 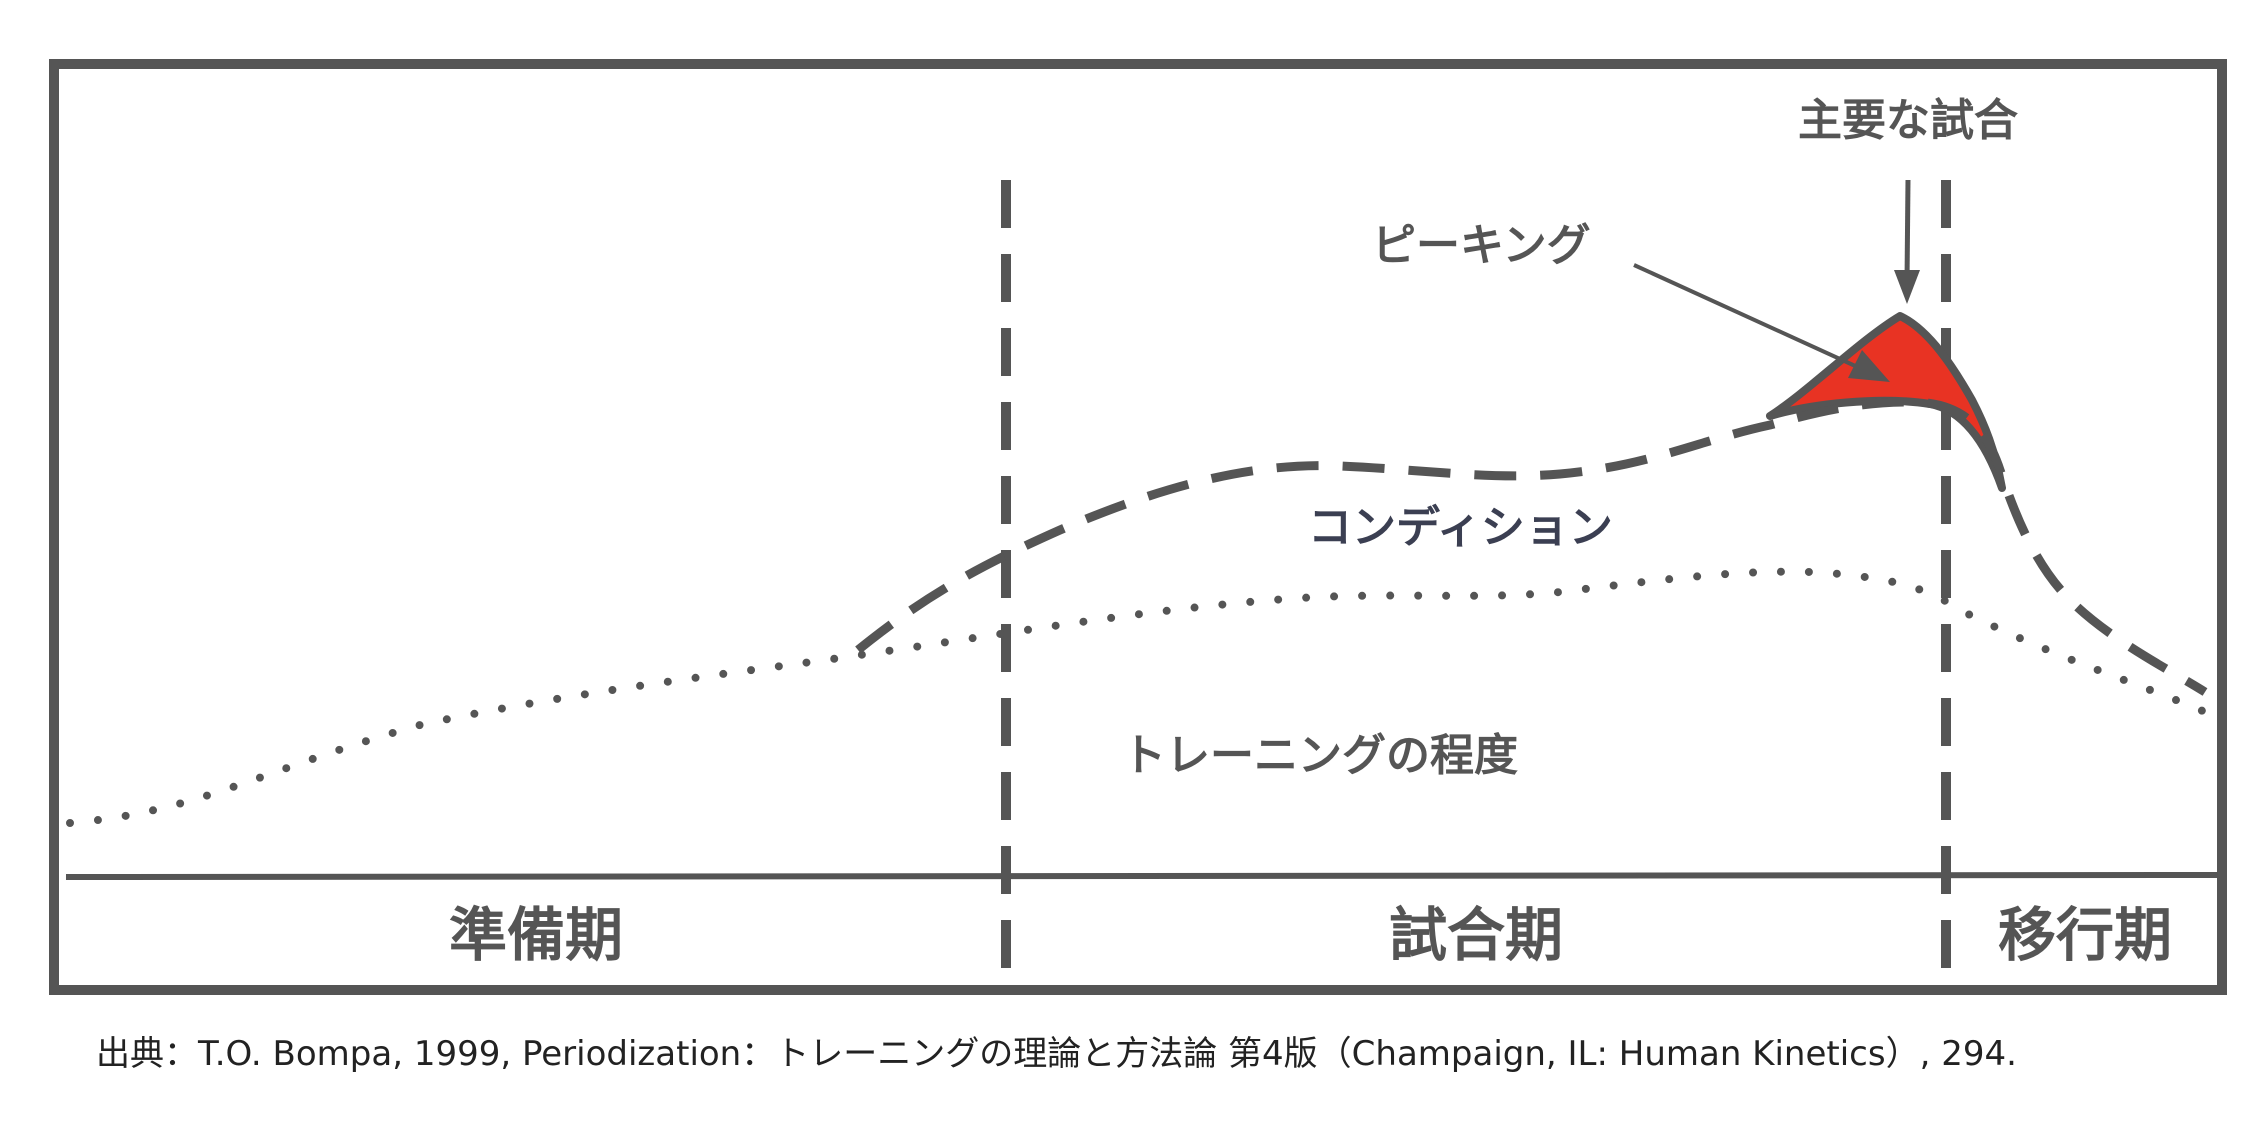 I want to click on peaking-arrowhead, so click(x=1869, y=366).